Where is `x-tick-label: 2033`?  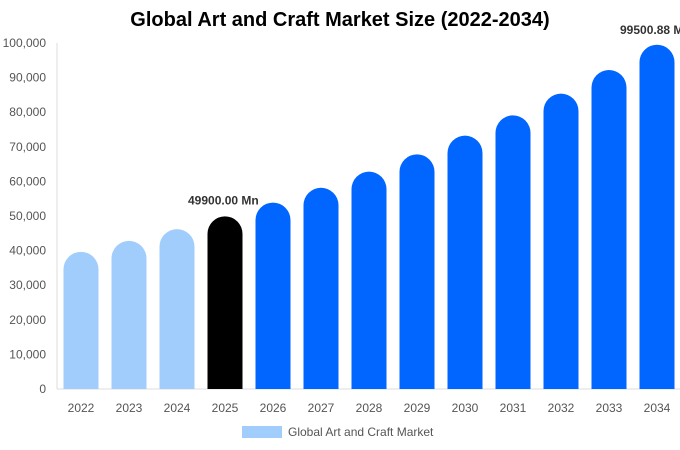
x-tick-label: 2033 is located at coordinates (609, 408).